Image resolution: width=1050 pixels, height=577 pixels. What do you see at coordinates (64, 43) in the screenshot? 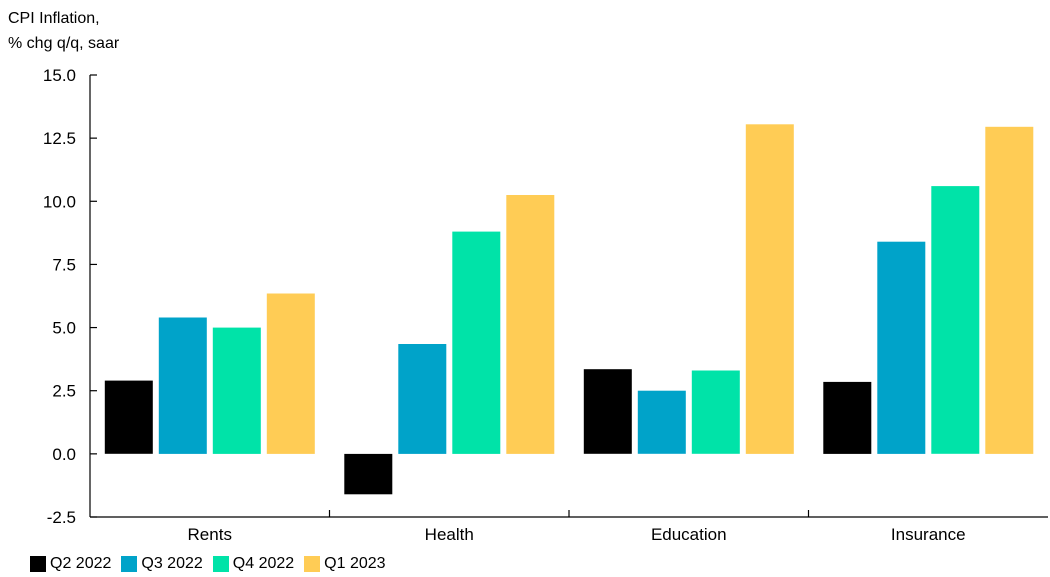
I see `y-axis-title-line-2: % chg q/q, saar` at bounding box center [64, 43].